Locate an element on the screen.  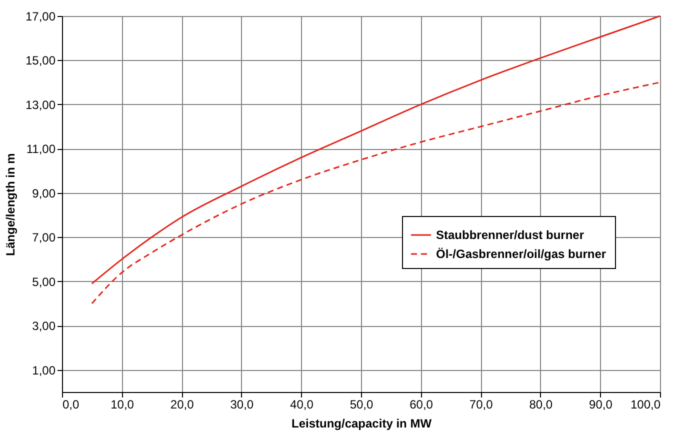
x-tick-label: 10,0 is located at coordinates (122, 405).